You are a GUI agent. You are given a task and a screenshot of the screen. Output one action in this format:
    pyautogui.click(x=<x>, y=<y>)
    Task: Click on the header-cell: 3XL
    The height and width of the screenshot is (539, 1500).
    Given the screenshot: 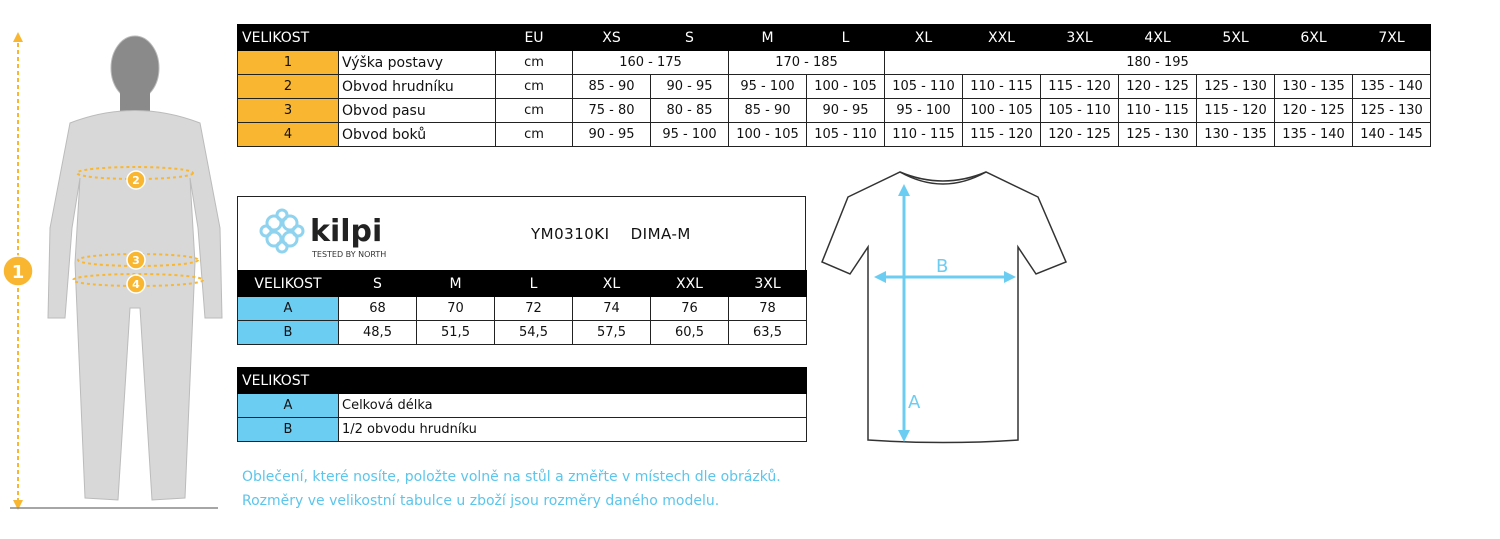 What is the action you would take?
    pyautogui.click(x=1079, y=37)
    